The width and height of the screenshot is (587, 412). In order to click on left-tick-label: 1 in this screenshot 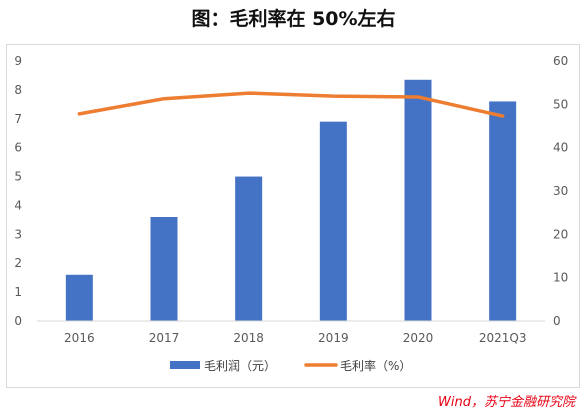, I will do `click(18, 292)`.